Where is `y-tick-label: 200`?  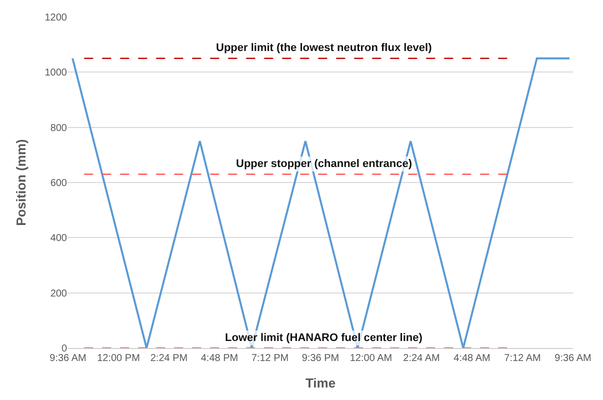 y-tick-label: 200 is located at coordinates (59, 294).